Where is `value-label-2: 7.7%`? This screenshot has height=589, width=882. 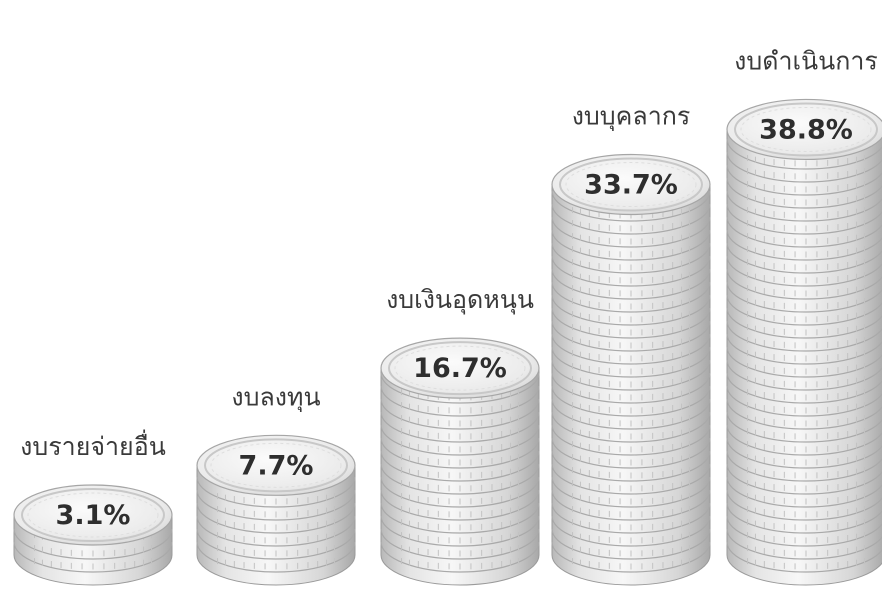
value-label-2: 7.7% is located at coordinates (276, 465).